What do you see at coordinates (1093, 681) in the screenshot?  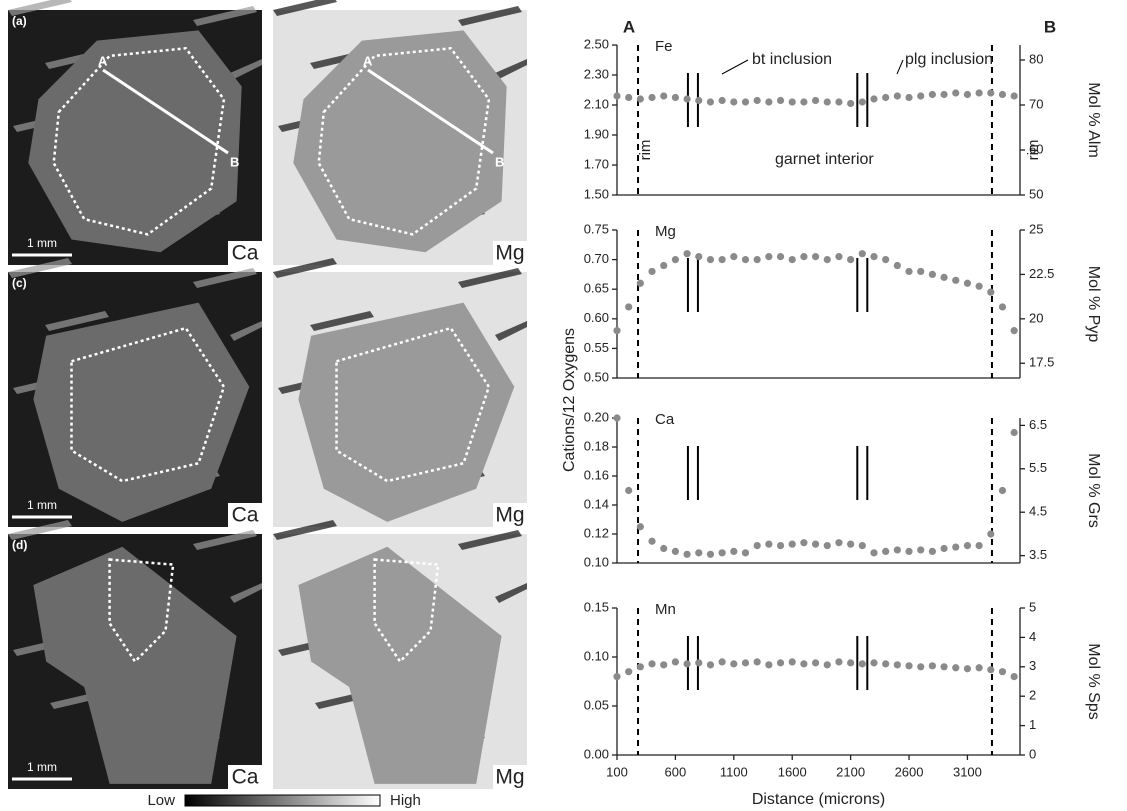 I see `y2-axis-label: Mol % Sps` at bounding box center [1093, 681].